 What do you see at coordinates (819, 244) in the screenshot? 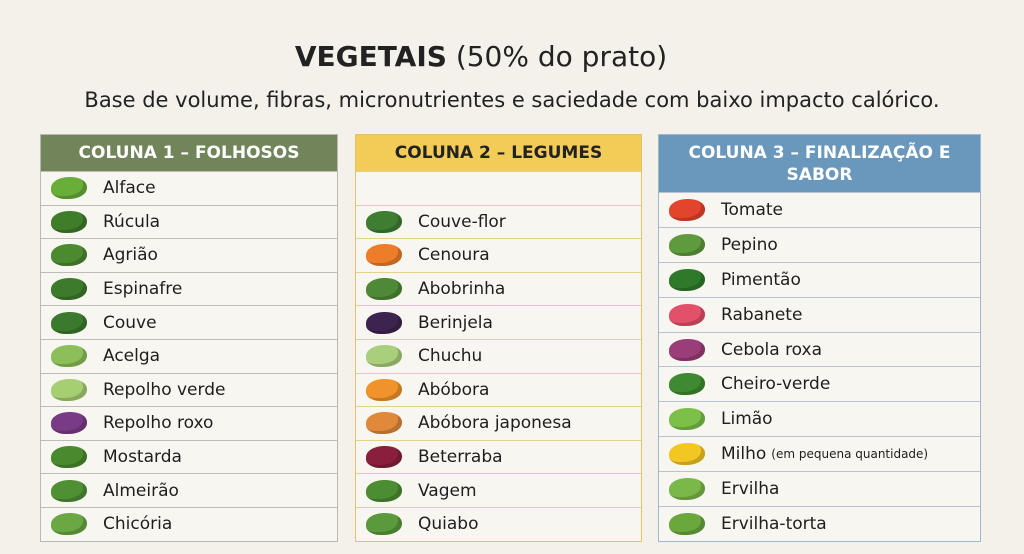
I see `list-item: Pepino` at bounding box center [819, 244].